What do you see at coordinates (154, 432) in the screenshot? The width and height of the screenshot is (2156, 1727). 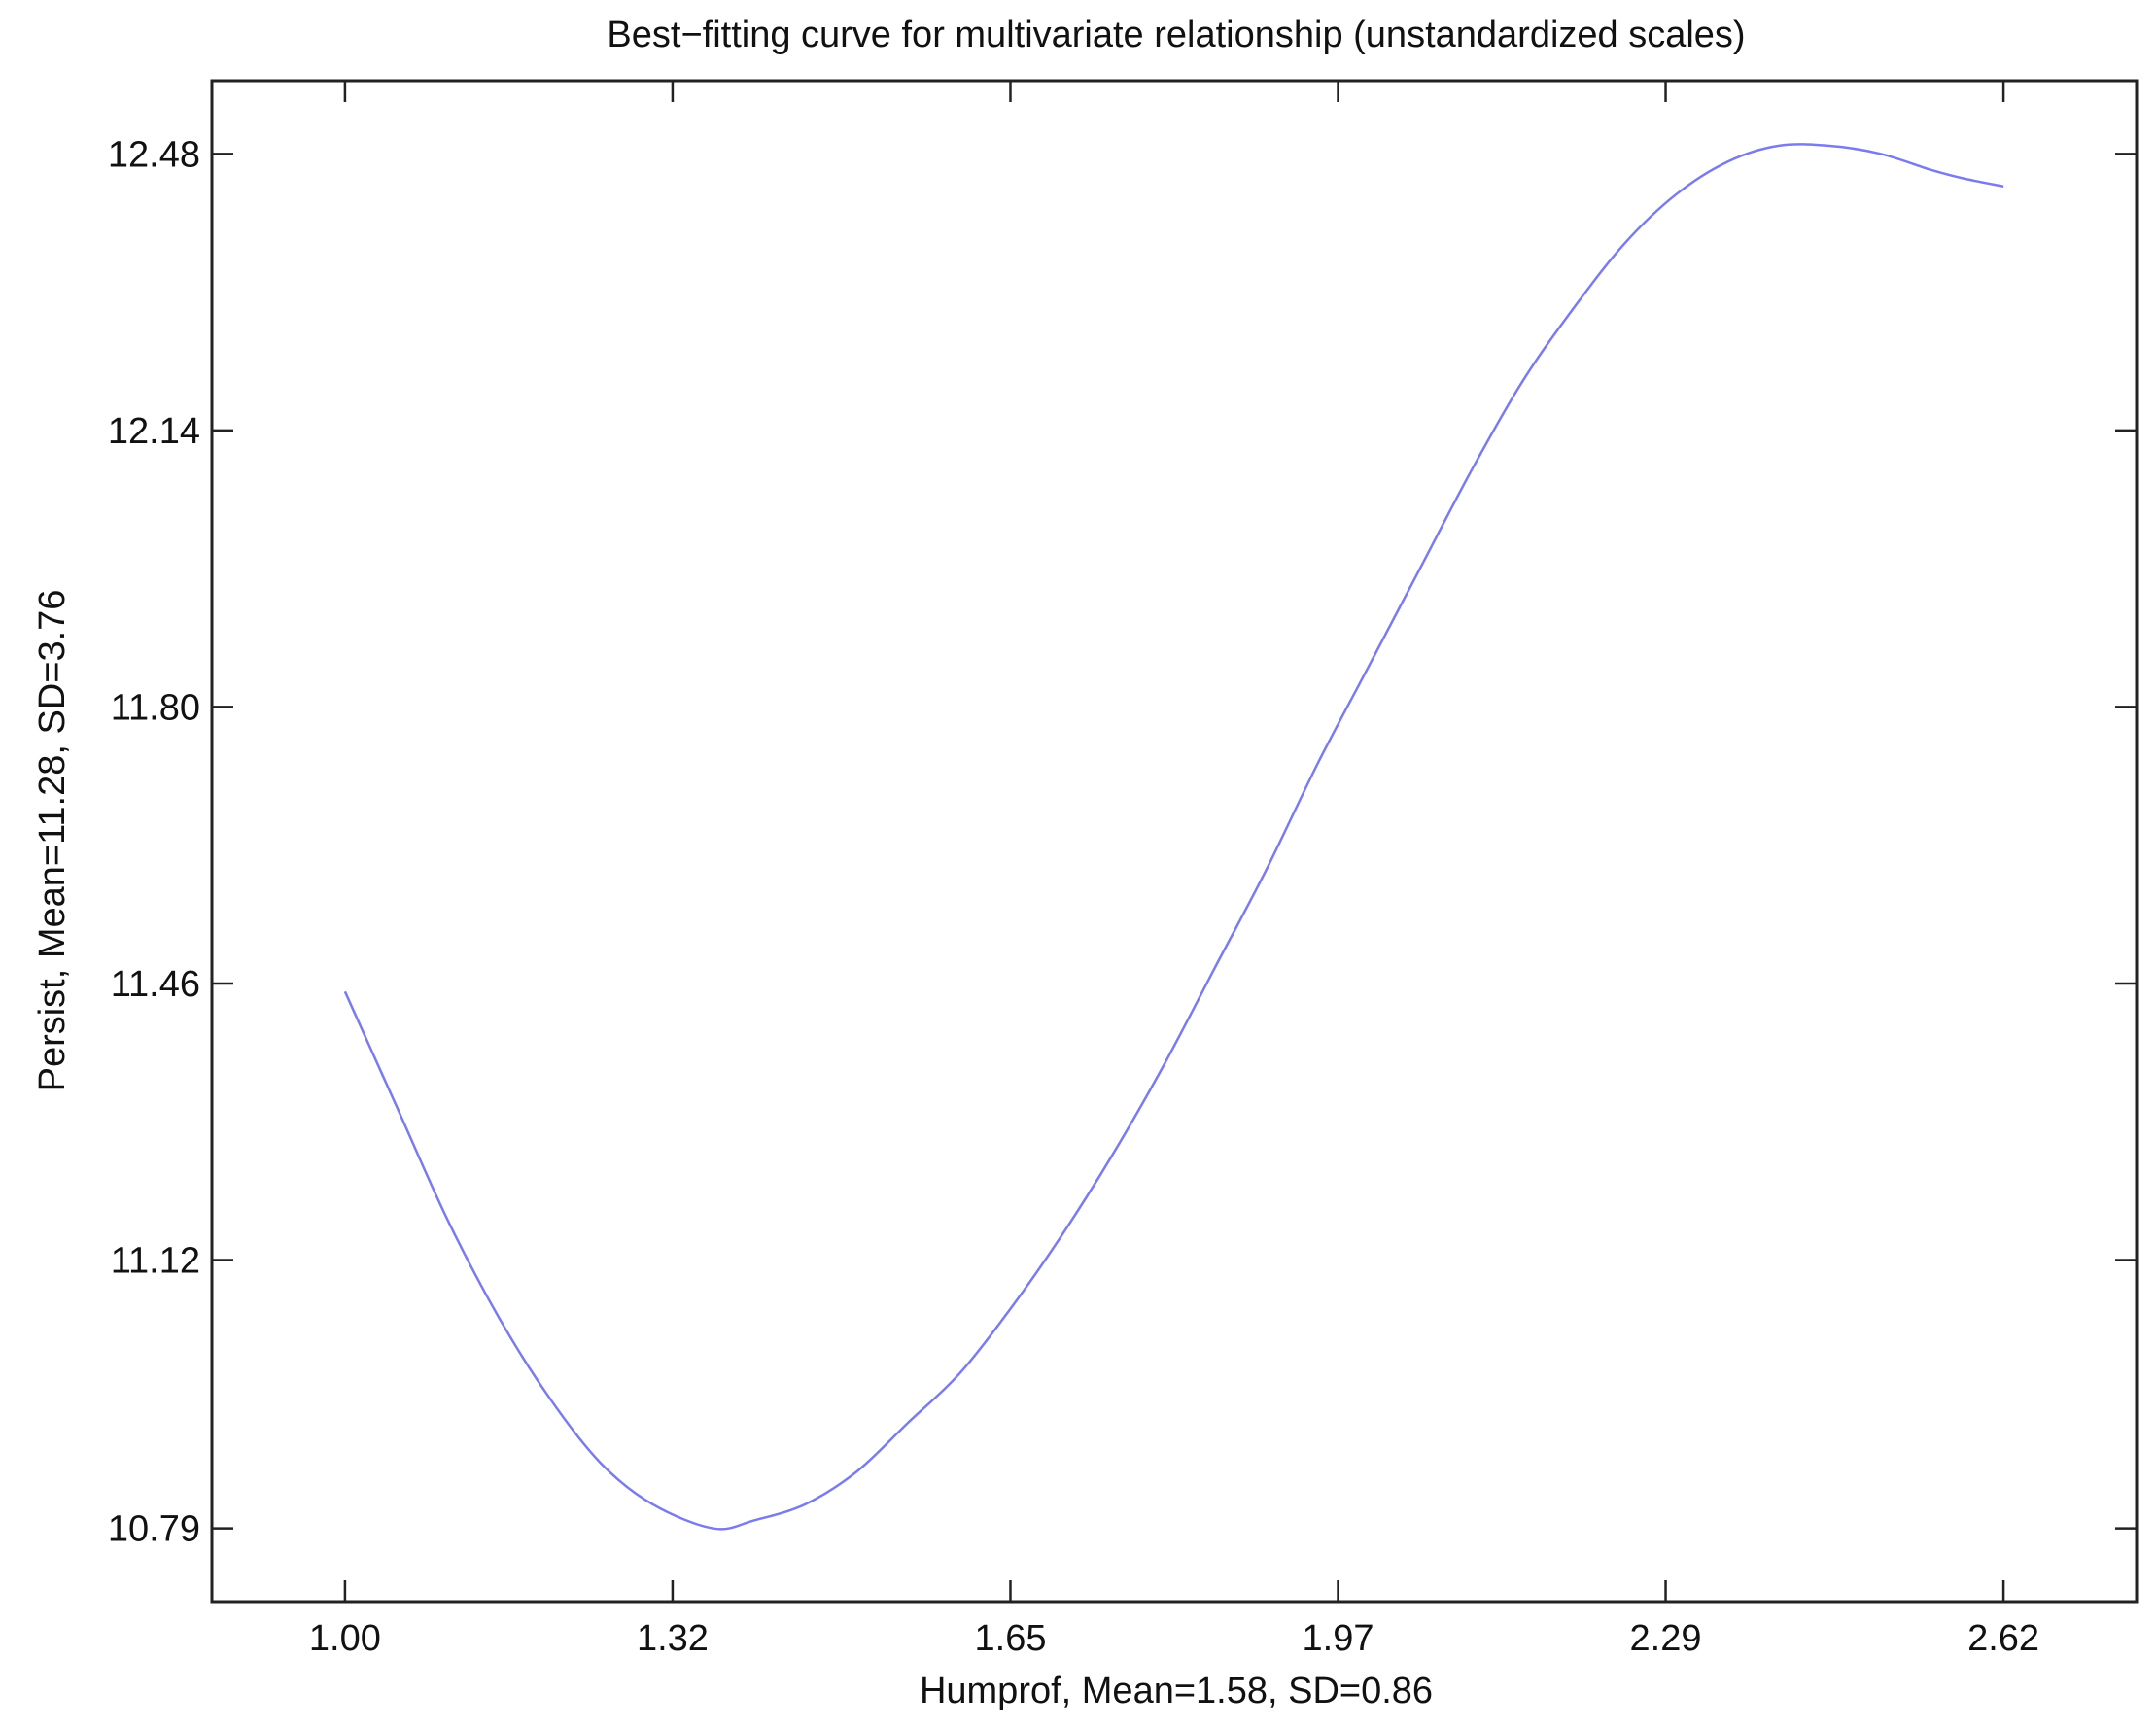 I see `y-tick-label: 12.14` at bounding box center [154, 432].